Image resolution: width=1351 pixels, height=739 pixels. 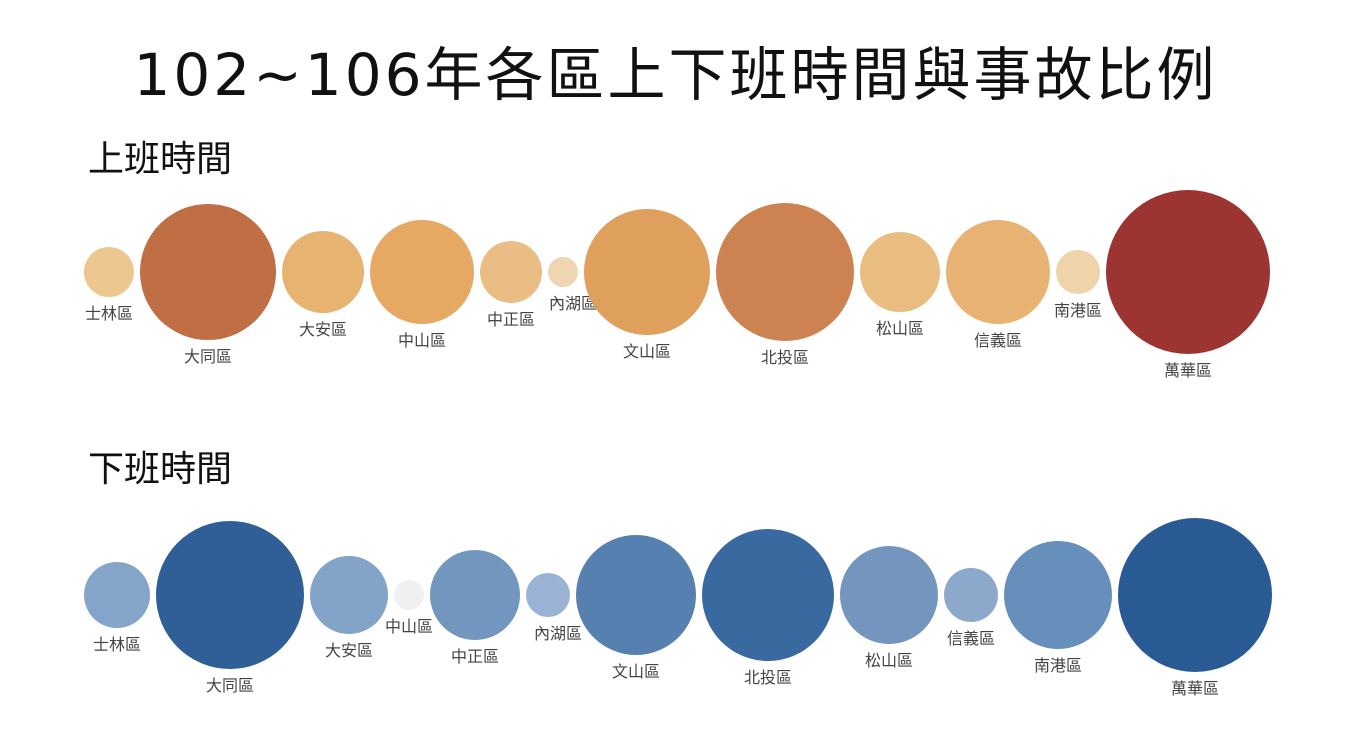 What do you see at coordinates (160, 469) in the screenshot?
I see `evening-section-title: 下班時間` at bounding box center [160, 469].